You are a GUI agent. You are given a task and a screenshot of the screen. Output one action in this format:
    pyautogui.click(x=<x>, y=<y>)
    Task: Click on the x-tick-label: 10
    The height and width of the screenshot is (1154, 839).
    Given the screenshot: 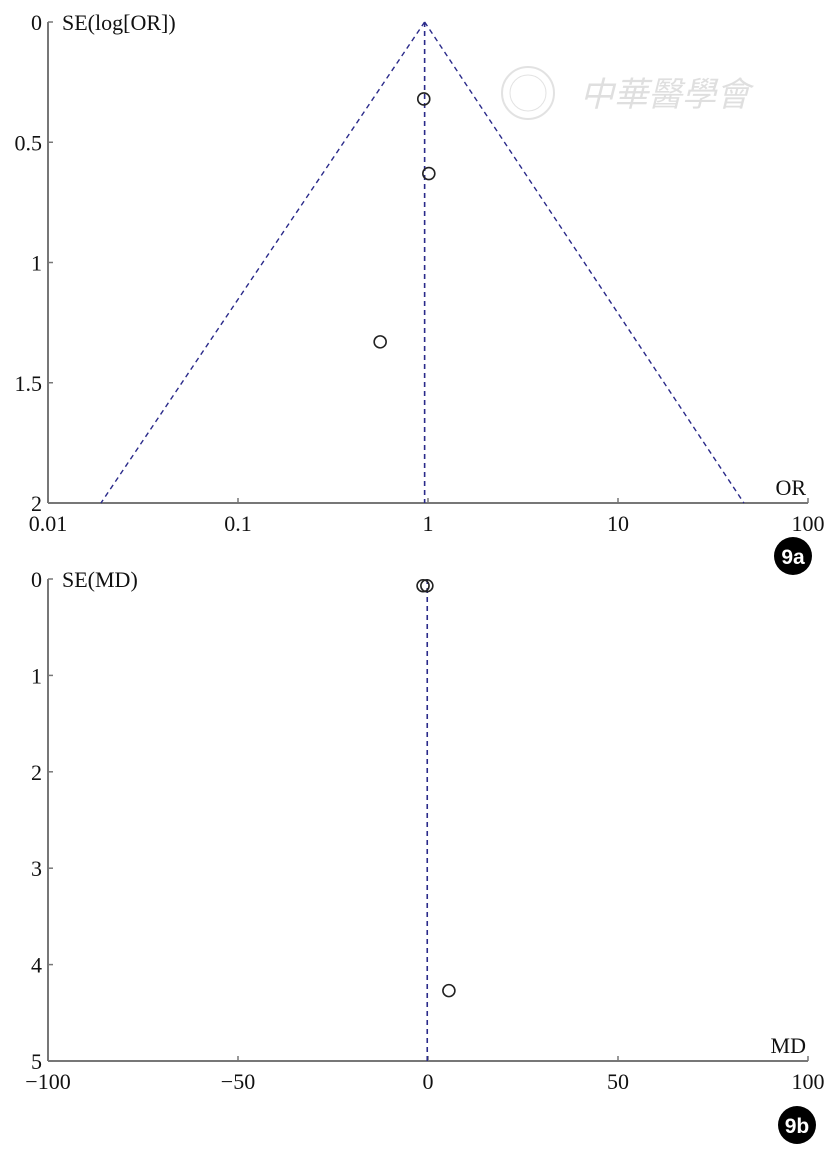 What is the action you would take?
    pyautogui.click(x=618, y=523)
    